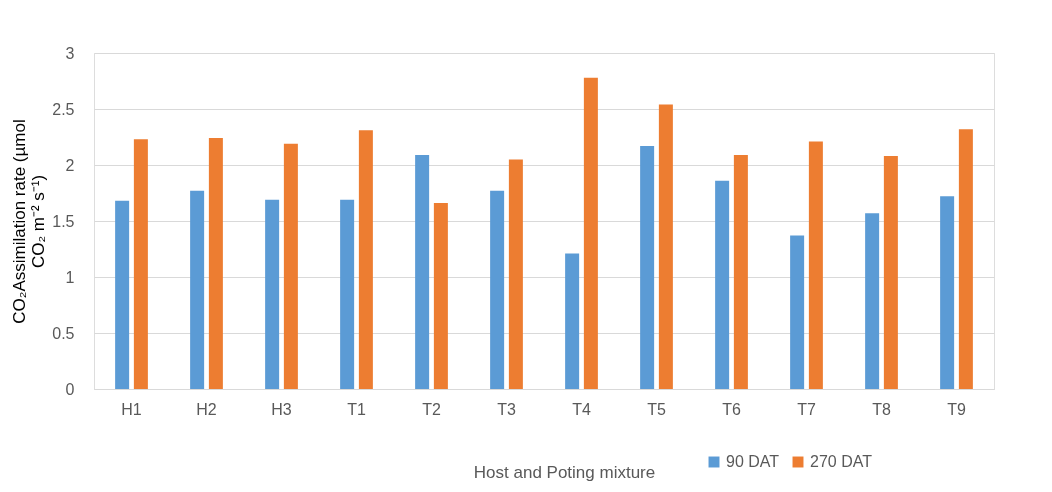  What do you see at coordinates (564, 472) in the screenshot?
I see `x-axis-title: Host and Poting mixture` at bounding box center [564, 472].